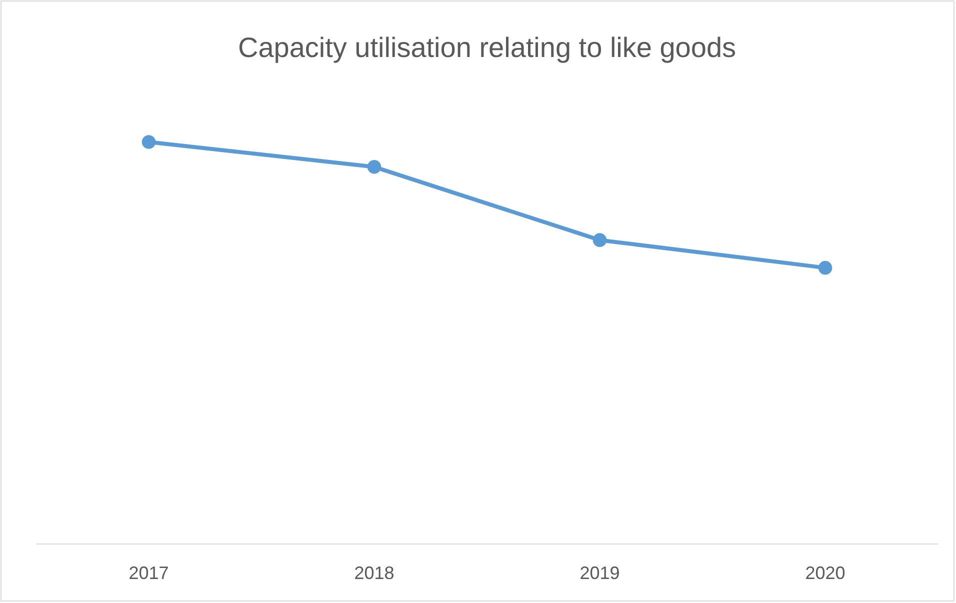 The width and height of the screenshot is (956, 603). I want to click on chart-title: Capacity utilisation relating to like goods, so click(487, 47).